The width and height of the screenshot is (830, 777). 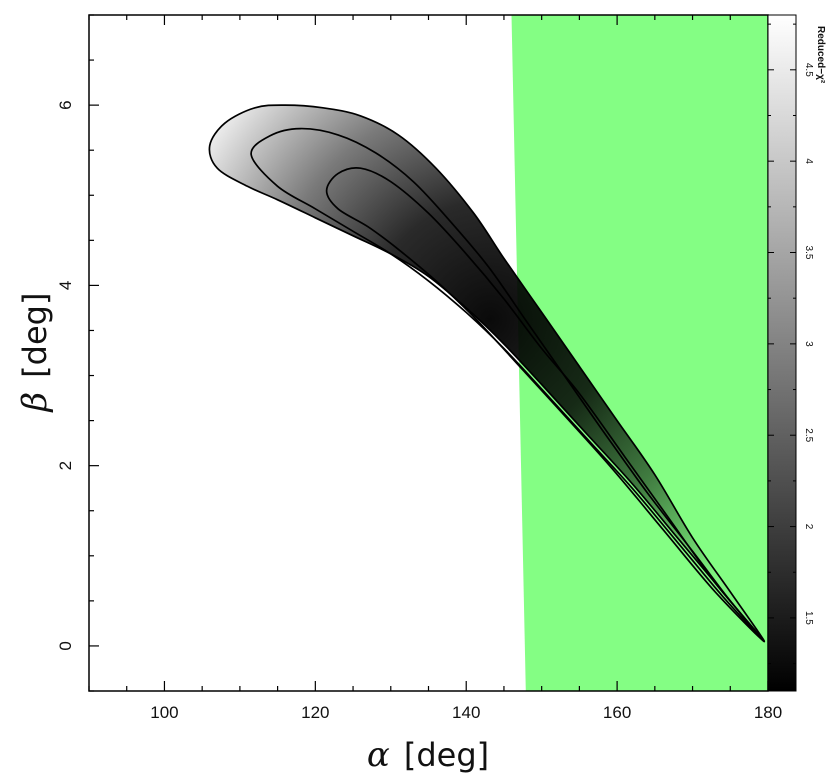 I want to click on colorbar-title: Reduced−χ², so click(x=820, y=55).